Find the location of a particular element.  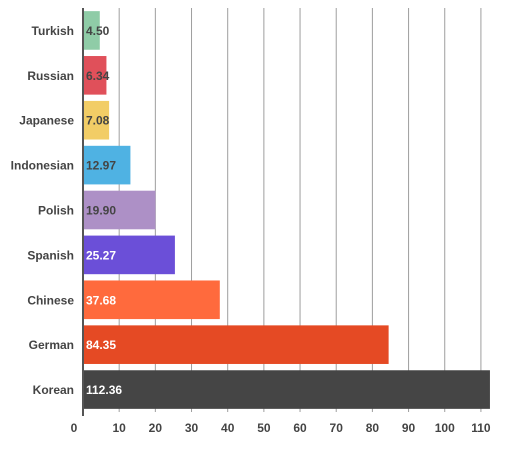

value-label: 37.68 is located at coordinates (101, 300).